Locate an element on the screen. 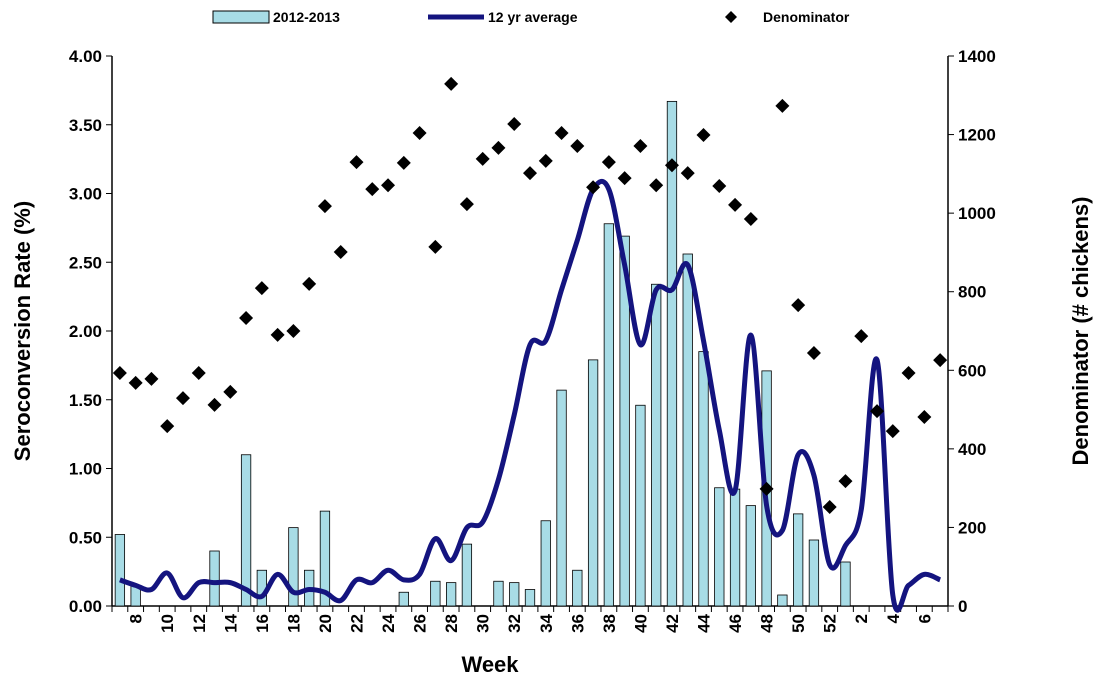  x-tick-label: 50 is located at coordinates (798, 623).